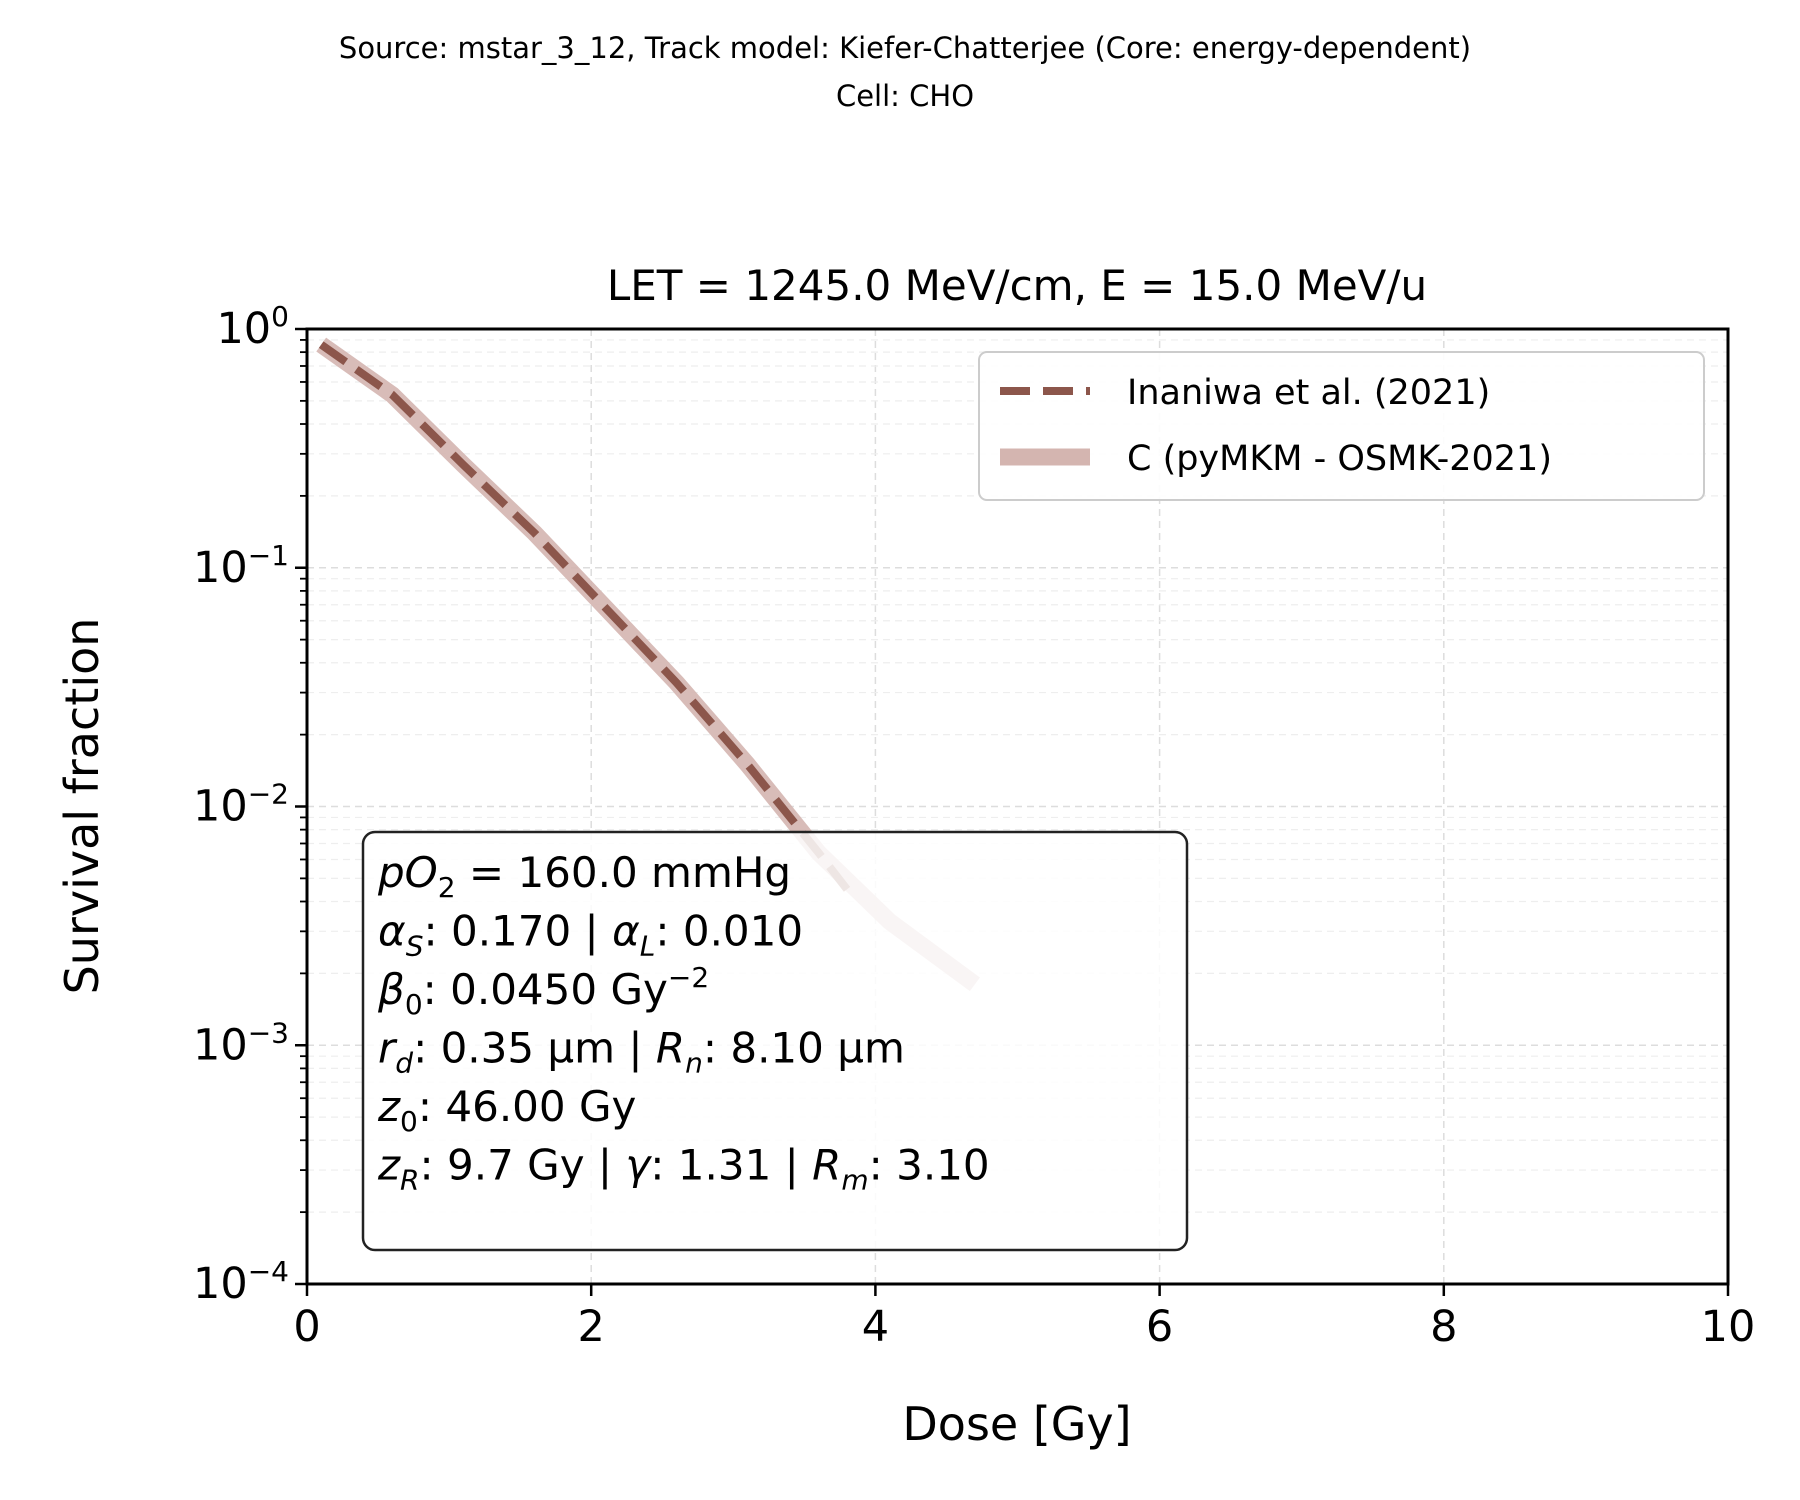 The width and height of the screenshot is (1800, 1500). I want to click on parameter-line: z0: 46.00 Gy, so click(506, 1110).